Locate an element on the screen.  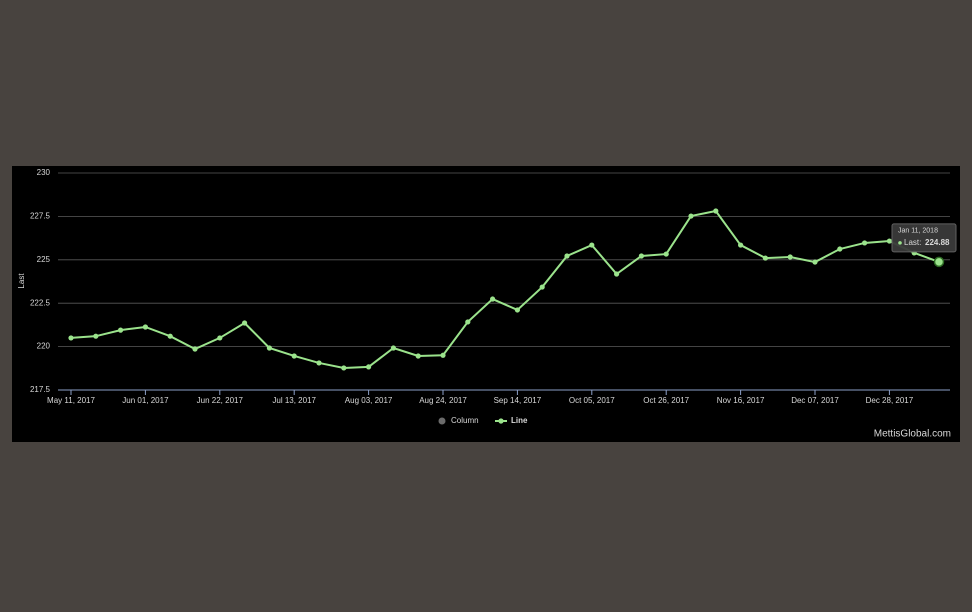
x-tick-label: Aug 03, 2017 is located at coordinates (369, 400).